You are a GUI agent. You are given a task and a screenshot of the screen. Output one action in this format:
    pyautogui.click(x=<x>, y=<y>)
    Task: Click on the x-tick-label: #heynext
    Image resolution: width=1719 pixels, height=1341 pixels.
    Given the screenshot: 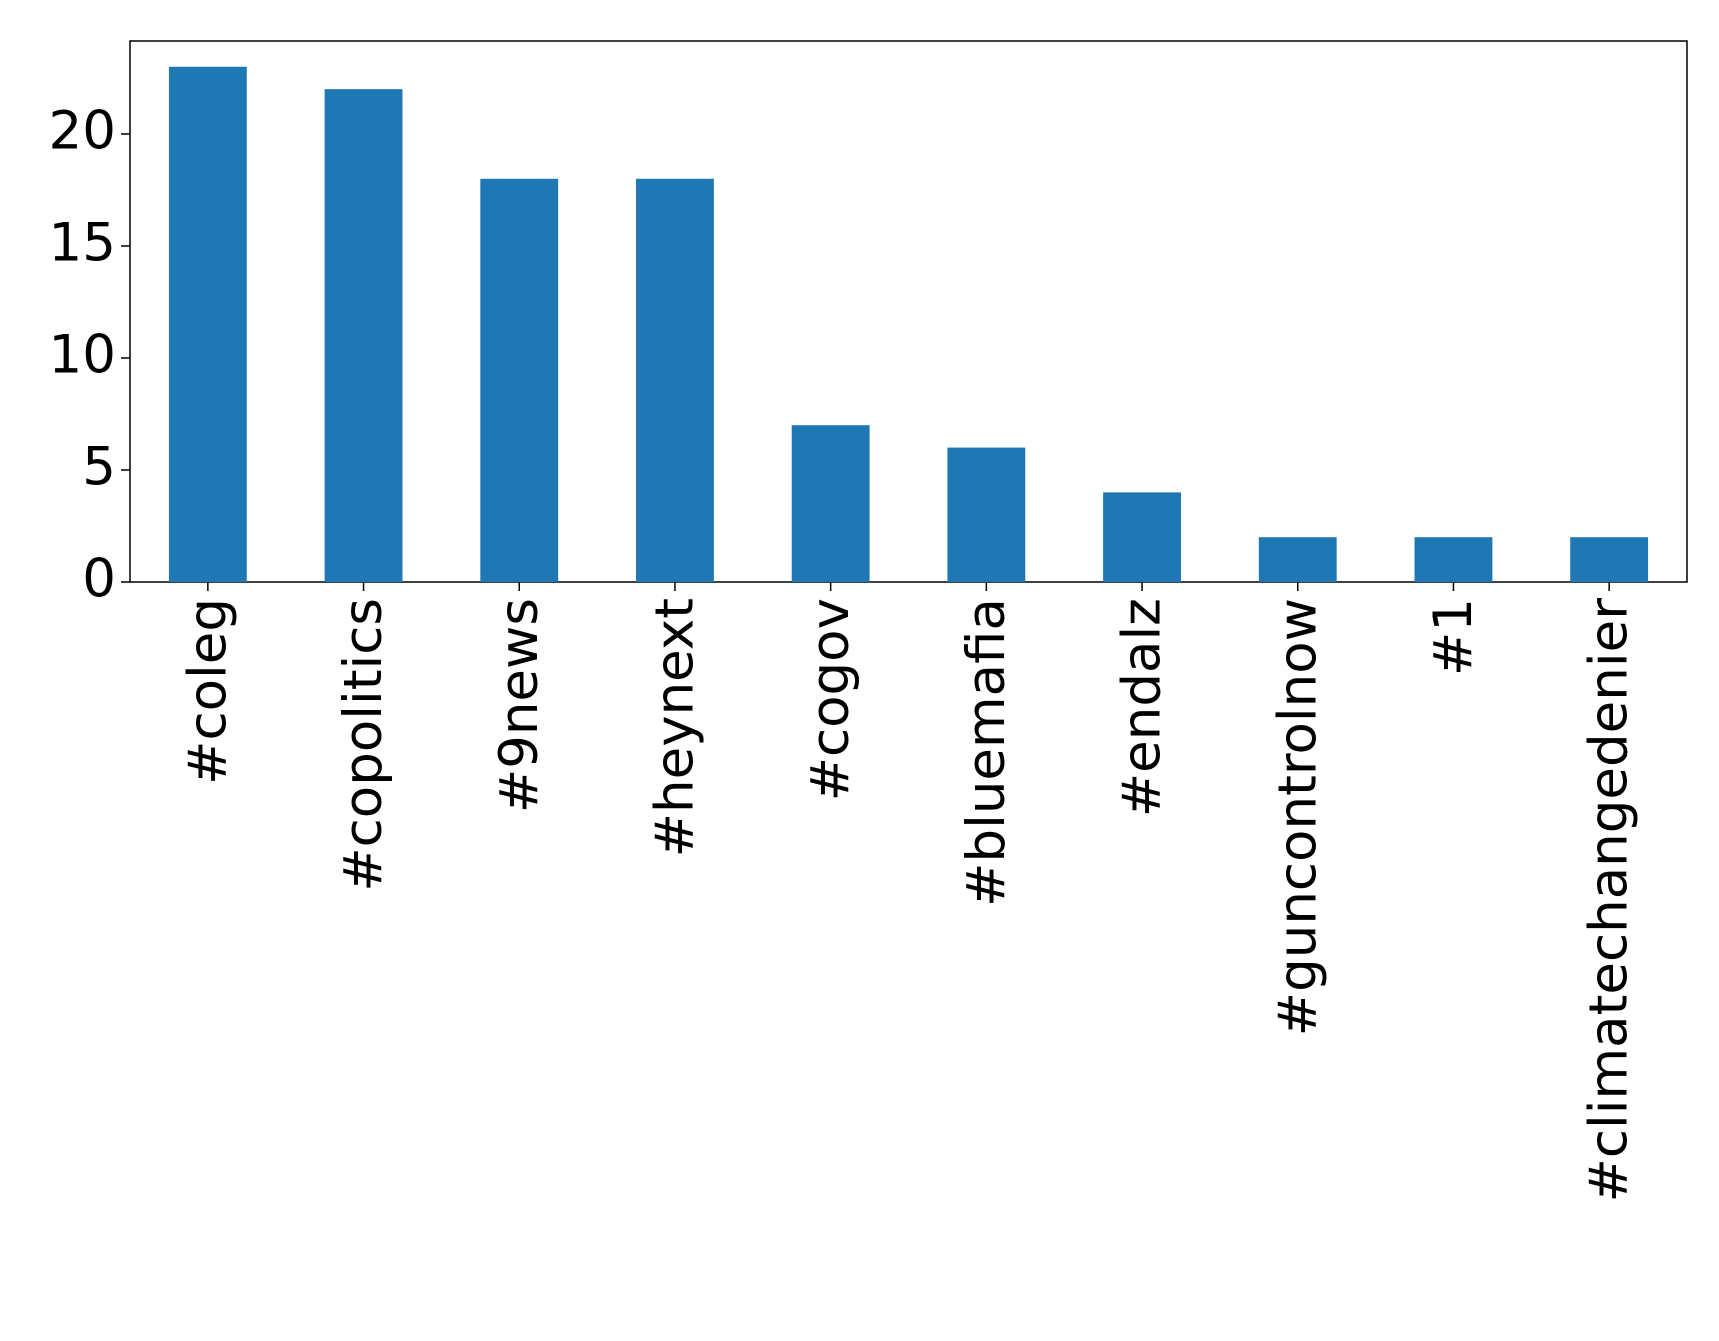 What is the action you would take?
    pyautogui.click(x=674, y=727)
    